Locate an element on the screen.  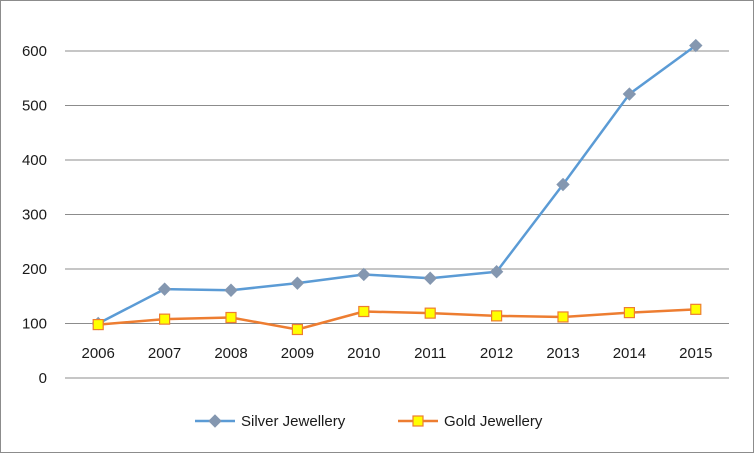
y-tick-label: 600 is located at coordinates (34, 51).